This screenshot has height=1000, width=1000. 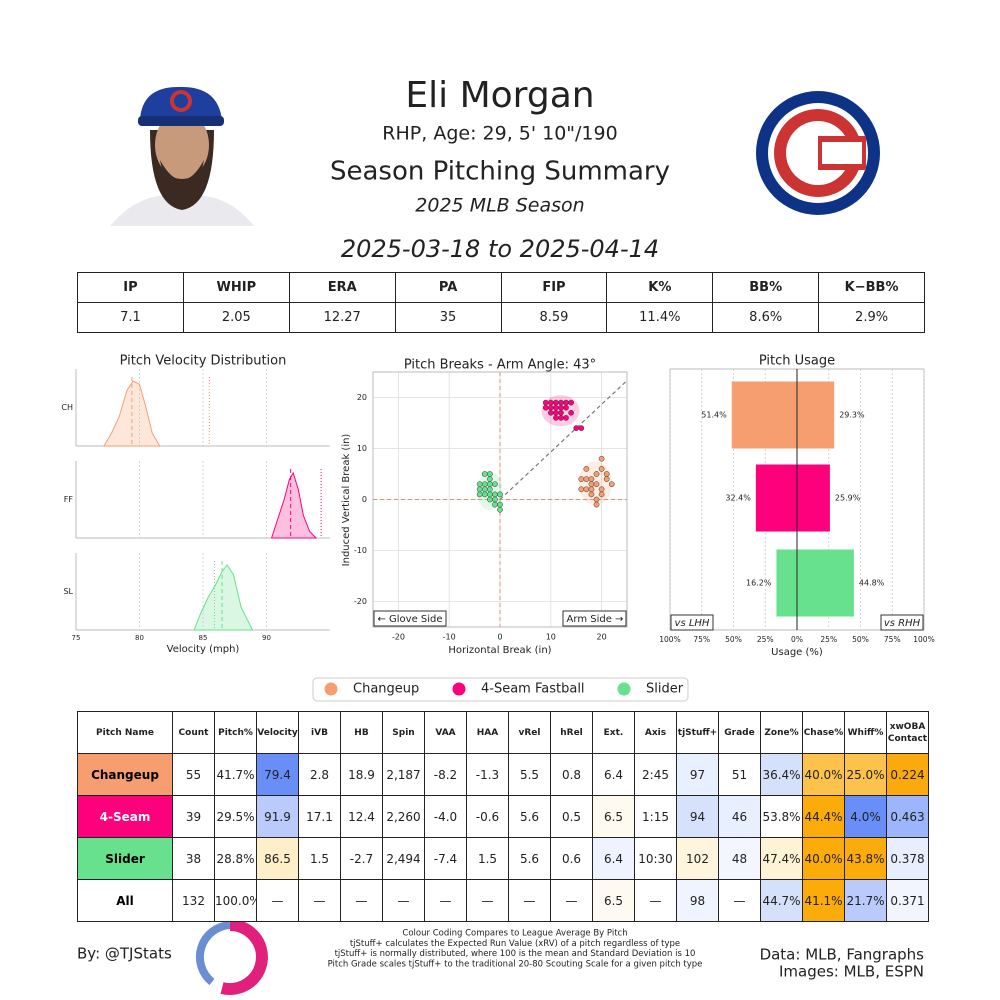 What do you see at coordinates (203, 649) in the screenshot?
I see `x-axis-label: Velocity (mph)` at bounding box center [203, 649].